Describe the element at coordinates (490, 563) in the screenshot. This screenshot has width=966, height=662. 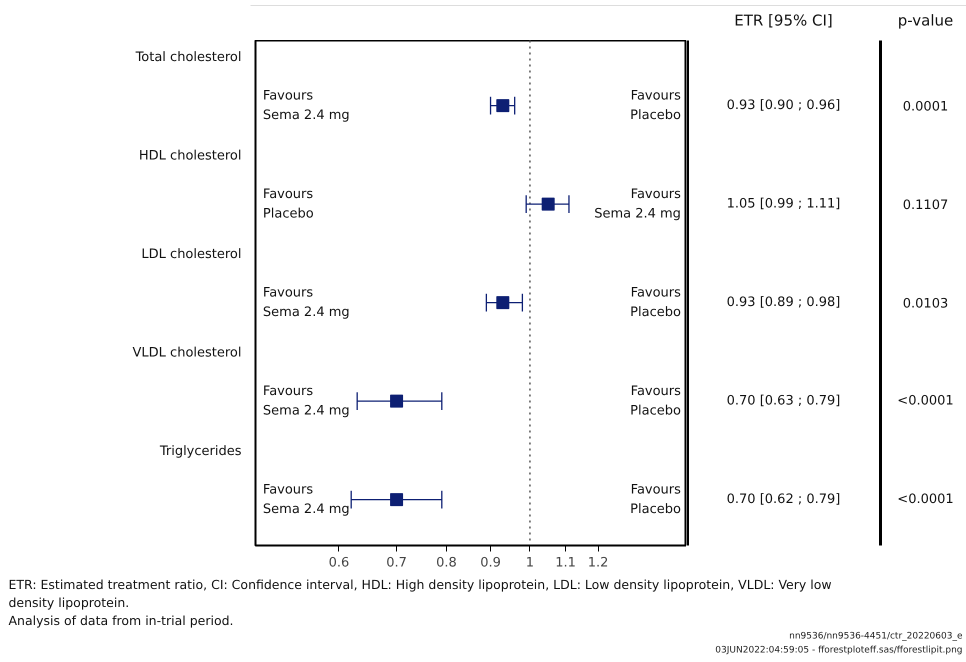
I see `x-tick-label: 0.9` at that location.